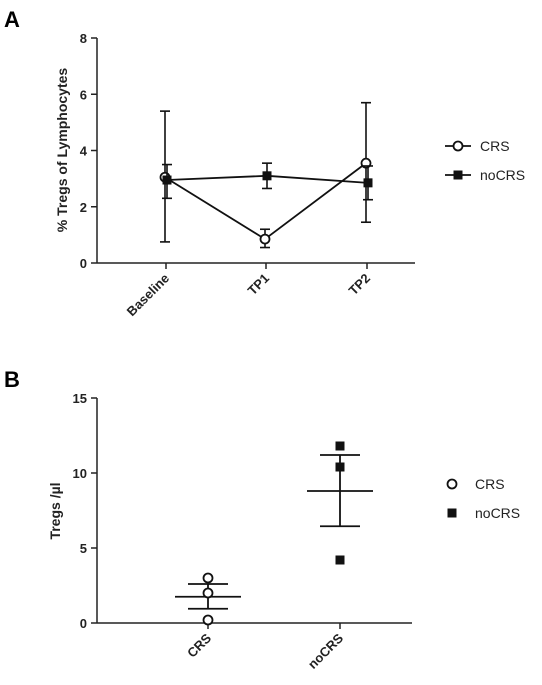 This screenshot has width=542, height=685. I want to click on panel-b-y-tick-label: 0, so click(83, 623).